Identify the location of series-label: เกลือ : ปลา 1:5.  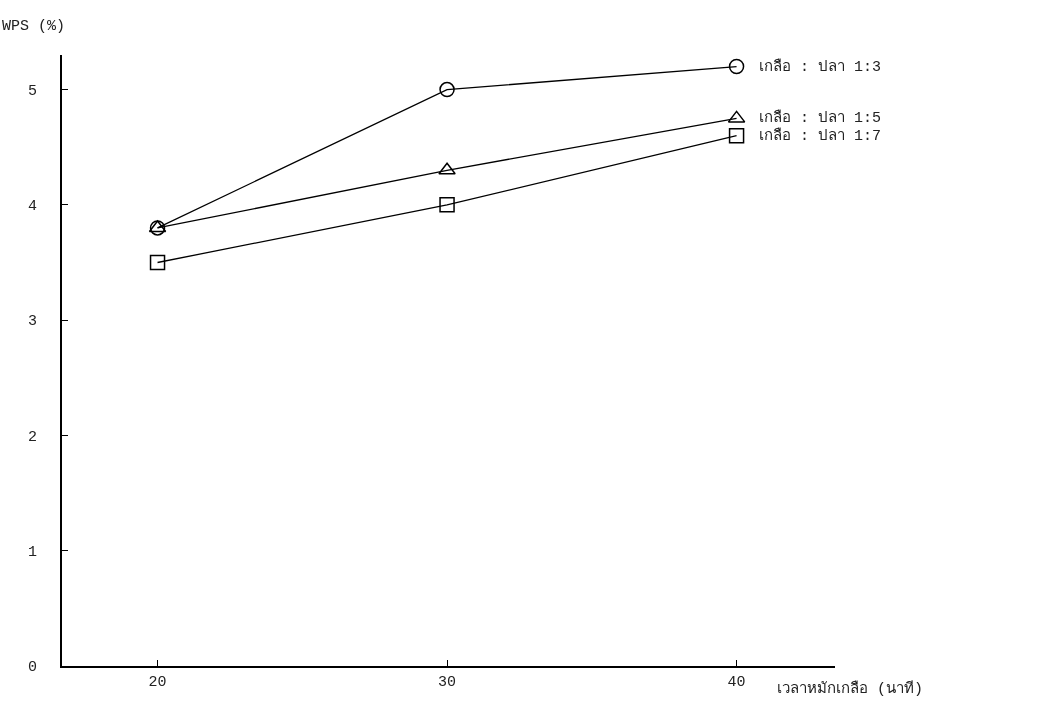
(820, 118).